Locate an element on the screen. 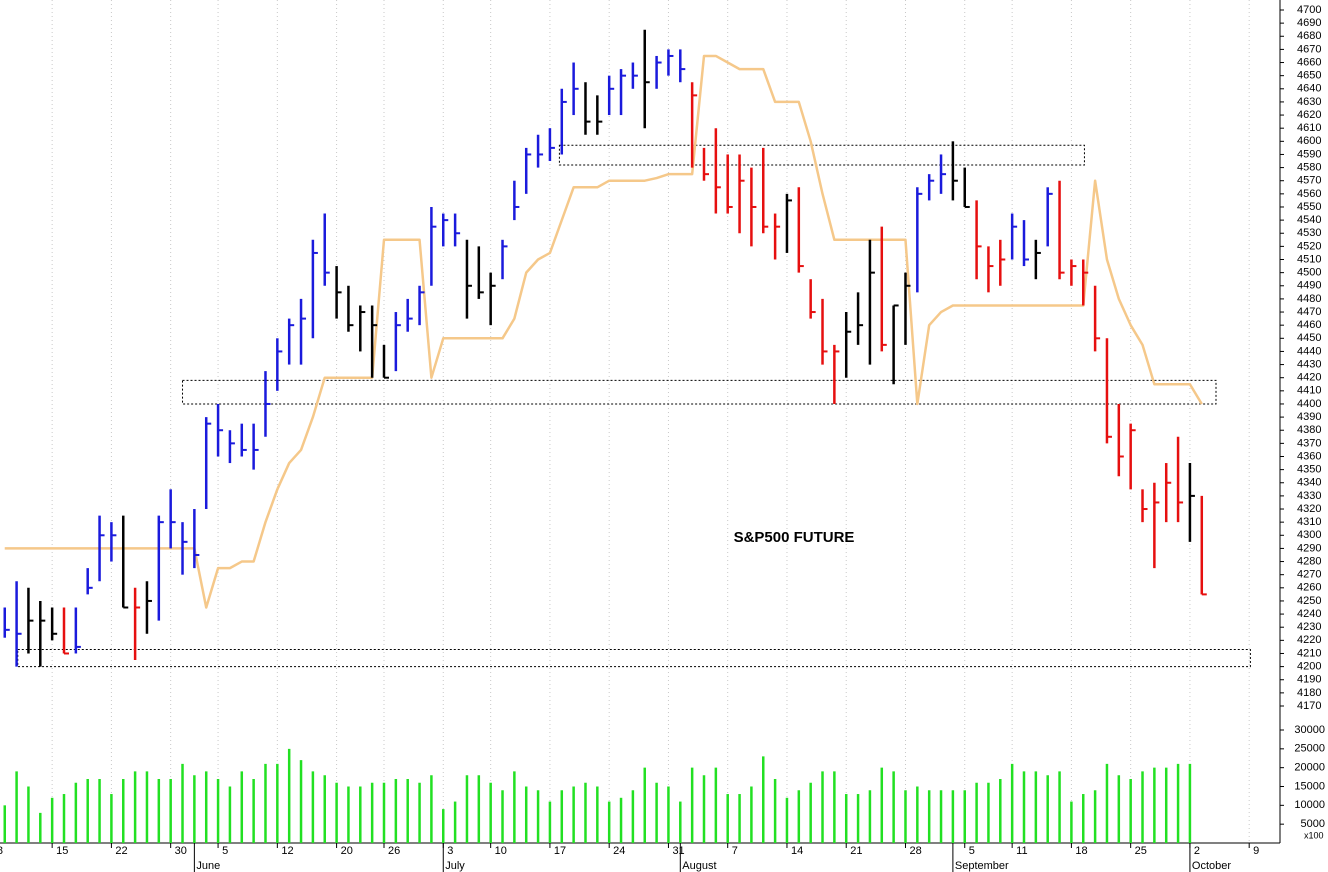  x-tick-label: 3 is located at coordinates (450, 851).